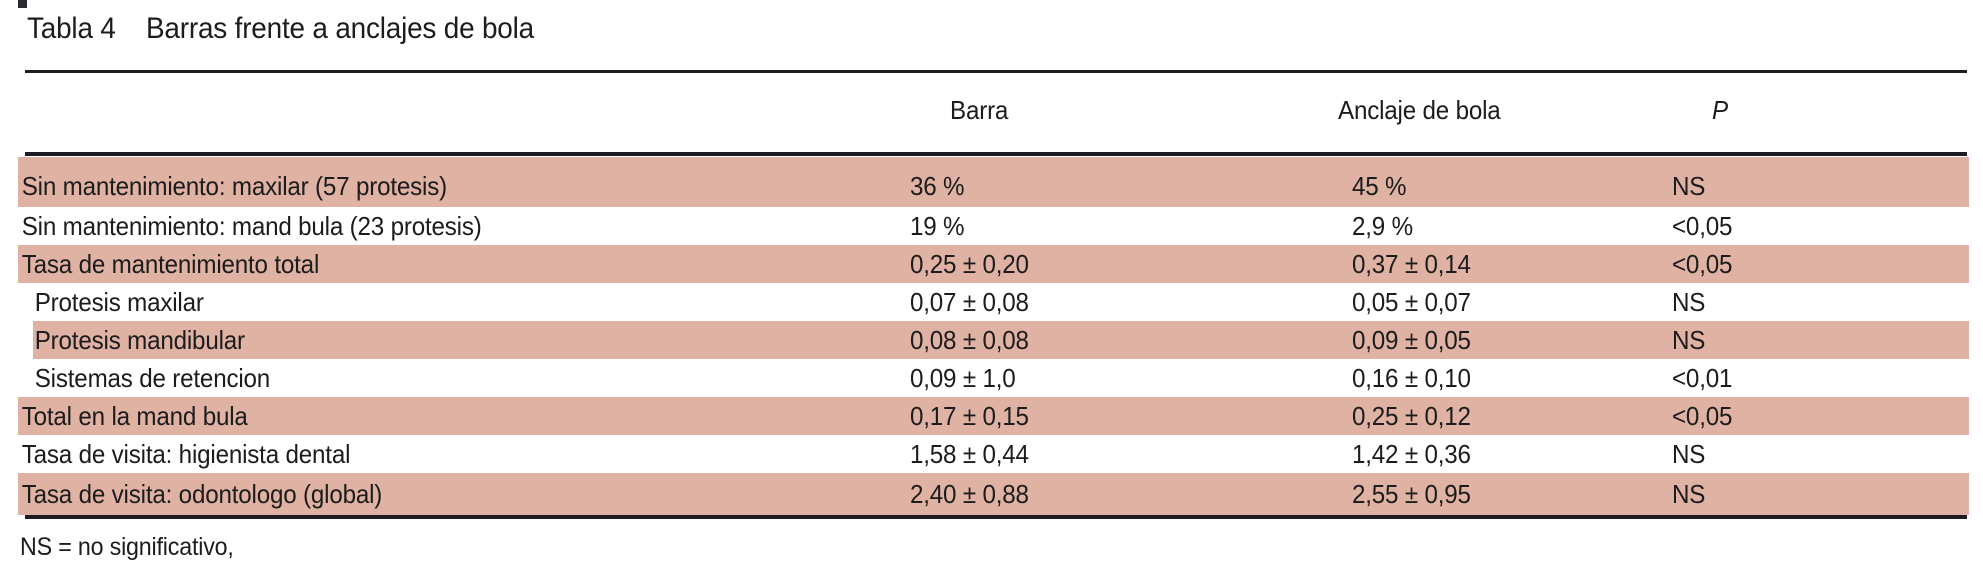  I want to click on row-label: Sistemas de retencion, so click(152, 377).